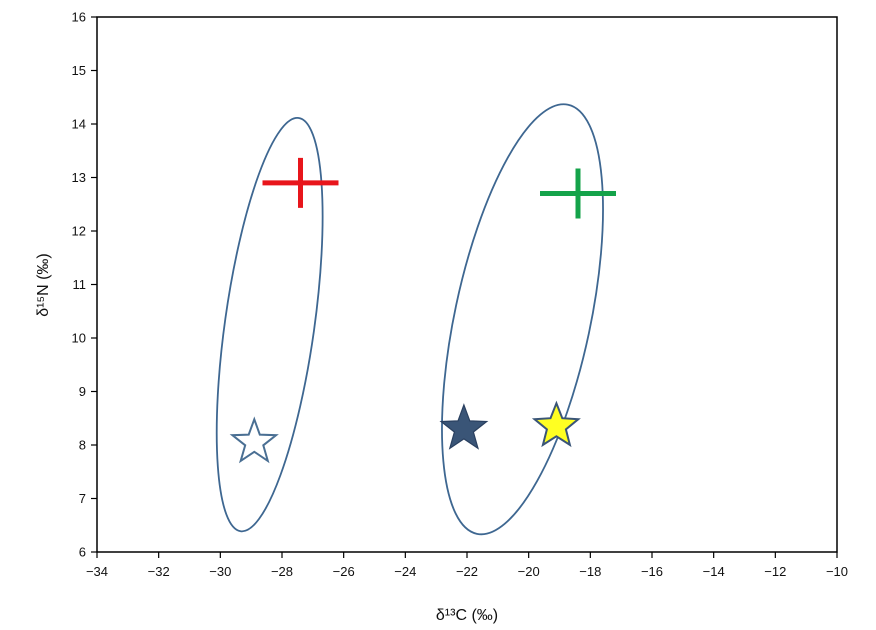 This screenshot has height=630, width=876. What do you see at coordinates (79, 177) in the screenshot?
I see `y-tick-label: 13` at bounding box center [79, 177].